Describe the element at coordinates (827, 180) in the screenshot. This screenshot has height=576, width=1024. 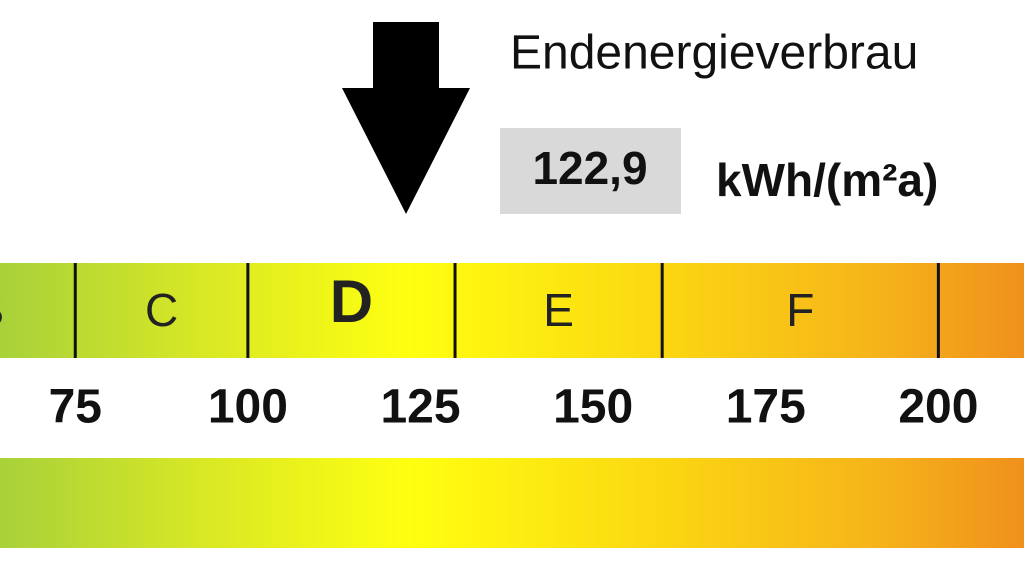
I see `unit: kWh/(m²a)` at that location.